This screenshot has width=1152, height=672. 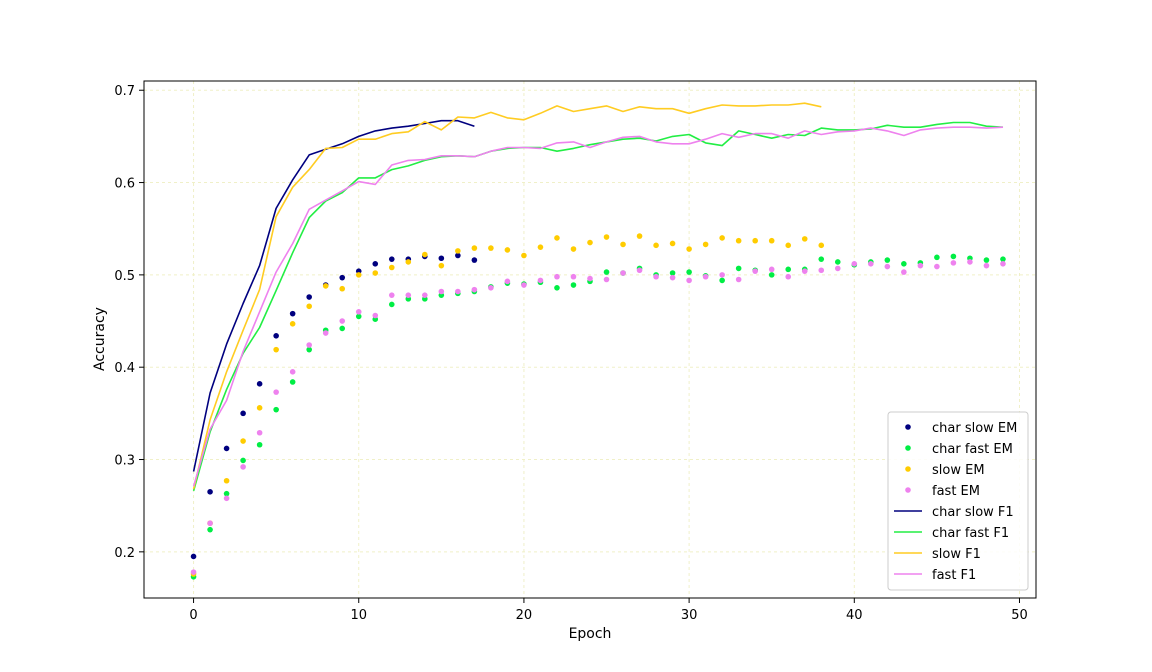 I want to click on legend-label: char slow F1, so click(x=973, y=512).